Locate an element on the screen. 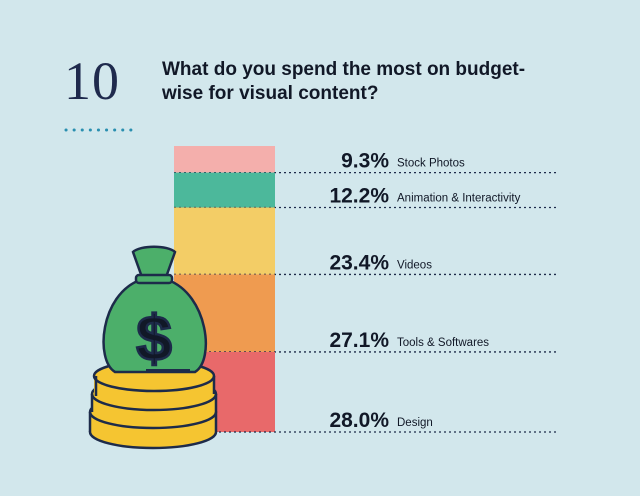 This screenshot has width=640, height=496. category-label: Videos is located at coordinates (414, 265).